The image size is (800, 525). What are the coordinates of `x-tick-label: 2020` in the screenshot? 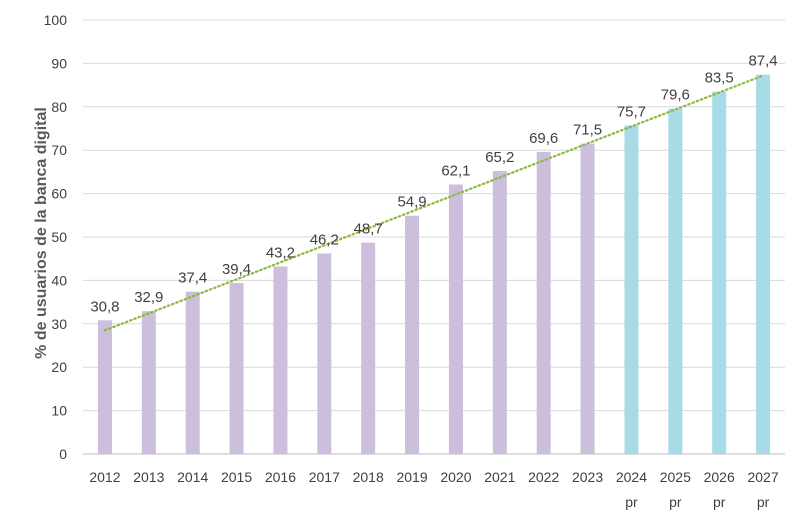 It's located at (455, 477).